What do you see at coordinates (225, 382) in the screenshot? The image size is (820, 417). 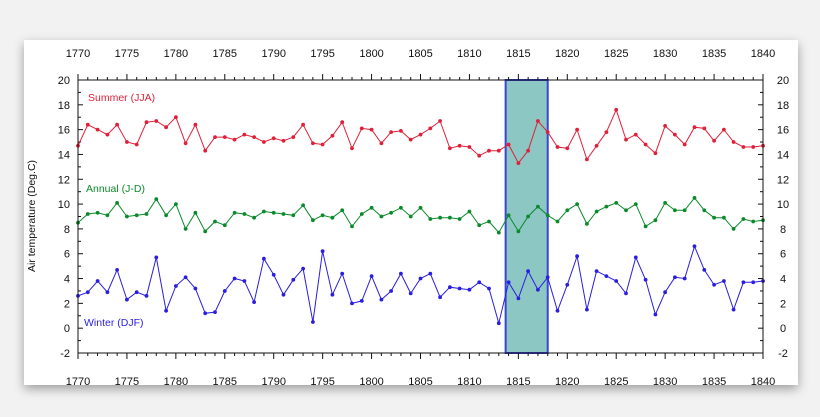 I see `x-tick-label-bottom: 1785` at bounding box center [225, 382].